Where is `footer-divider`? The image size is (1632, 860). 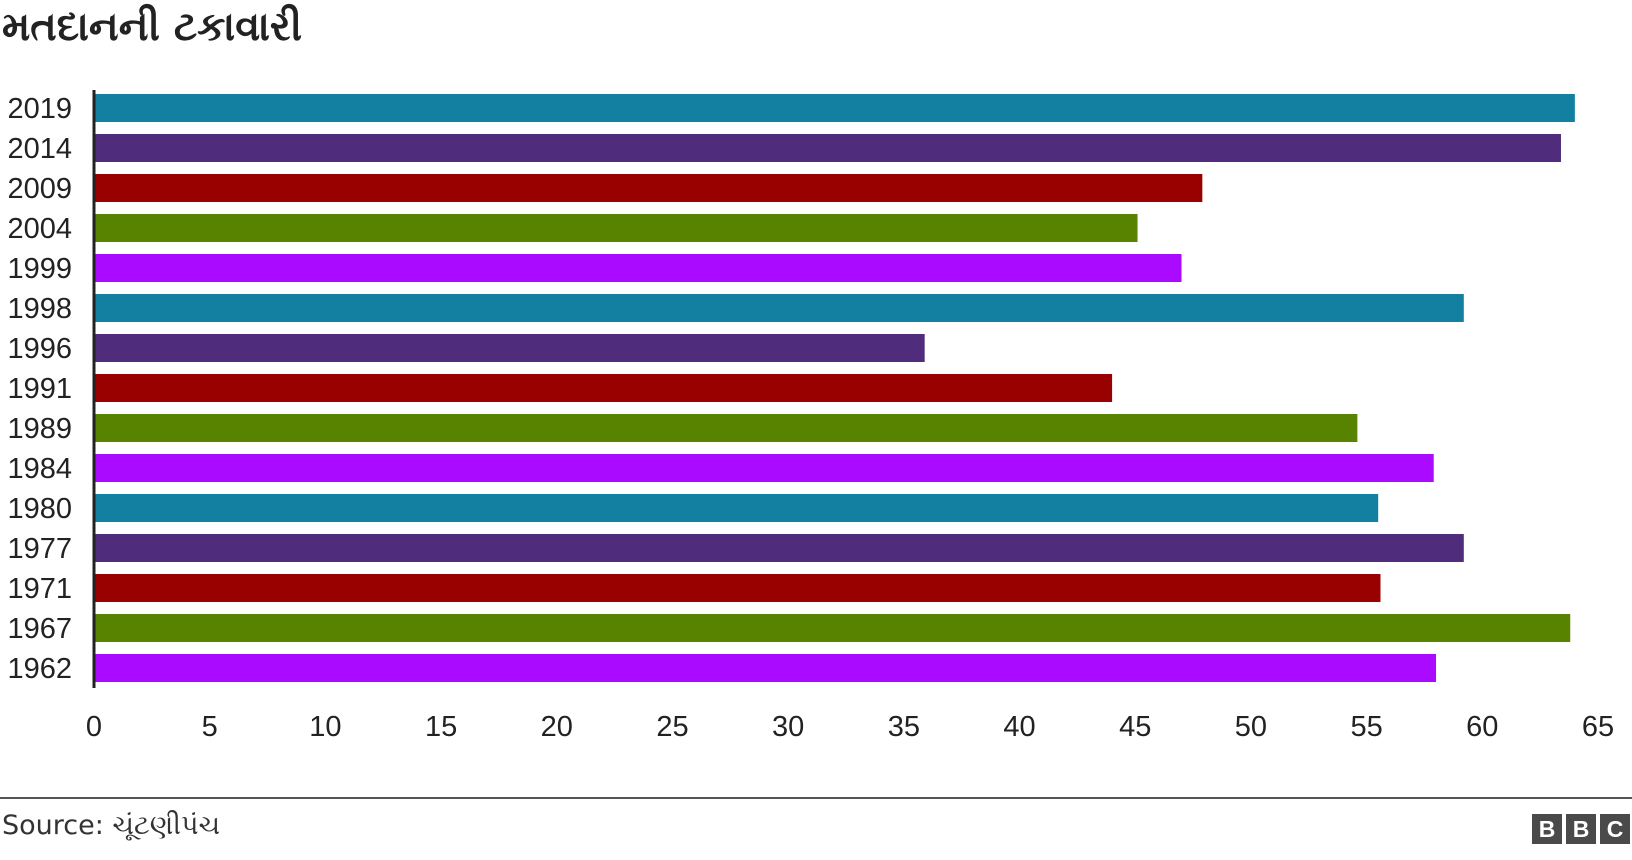 footer-divider is located at coordinates (816, 798).